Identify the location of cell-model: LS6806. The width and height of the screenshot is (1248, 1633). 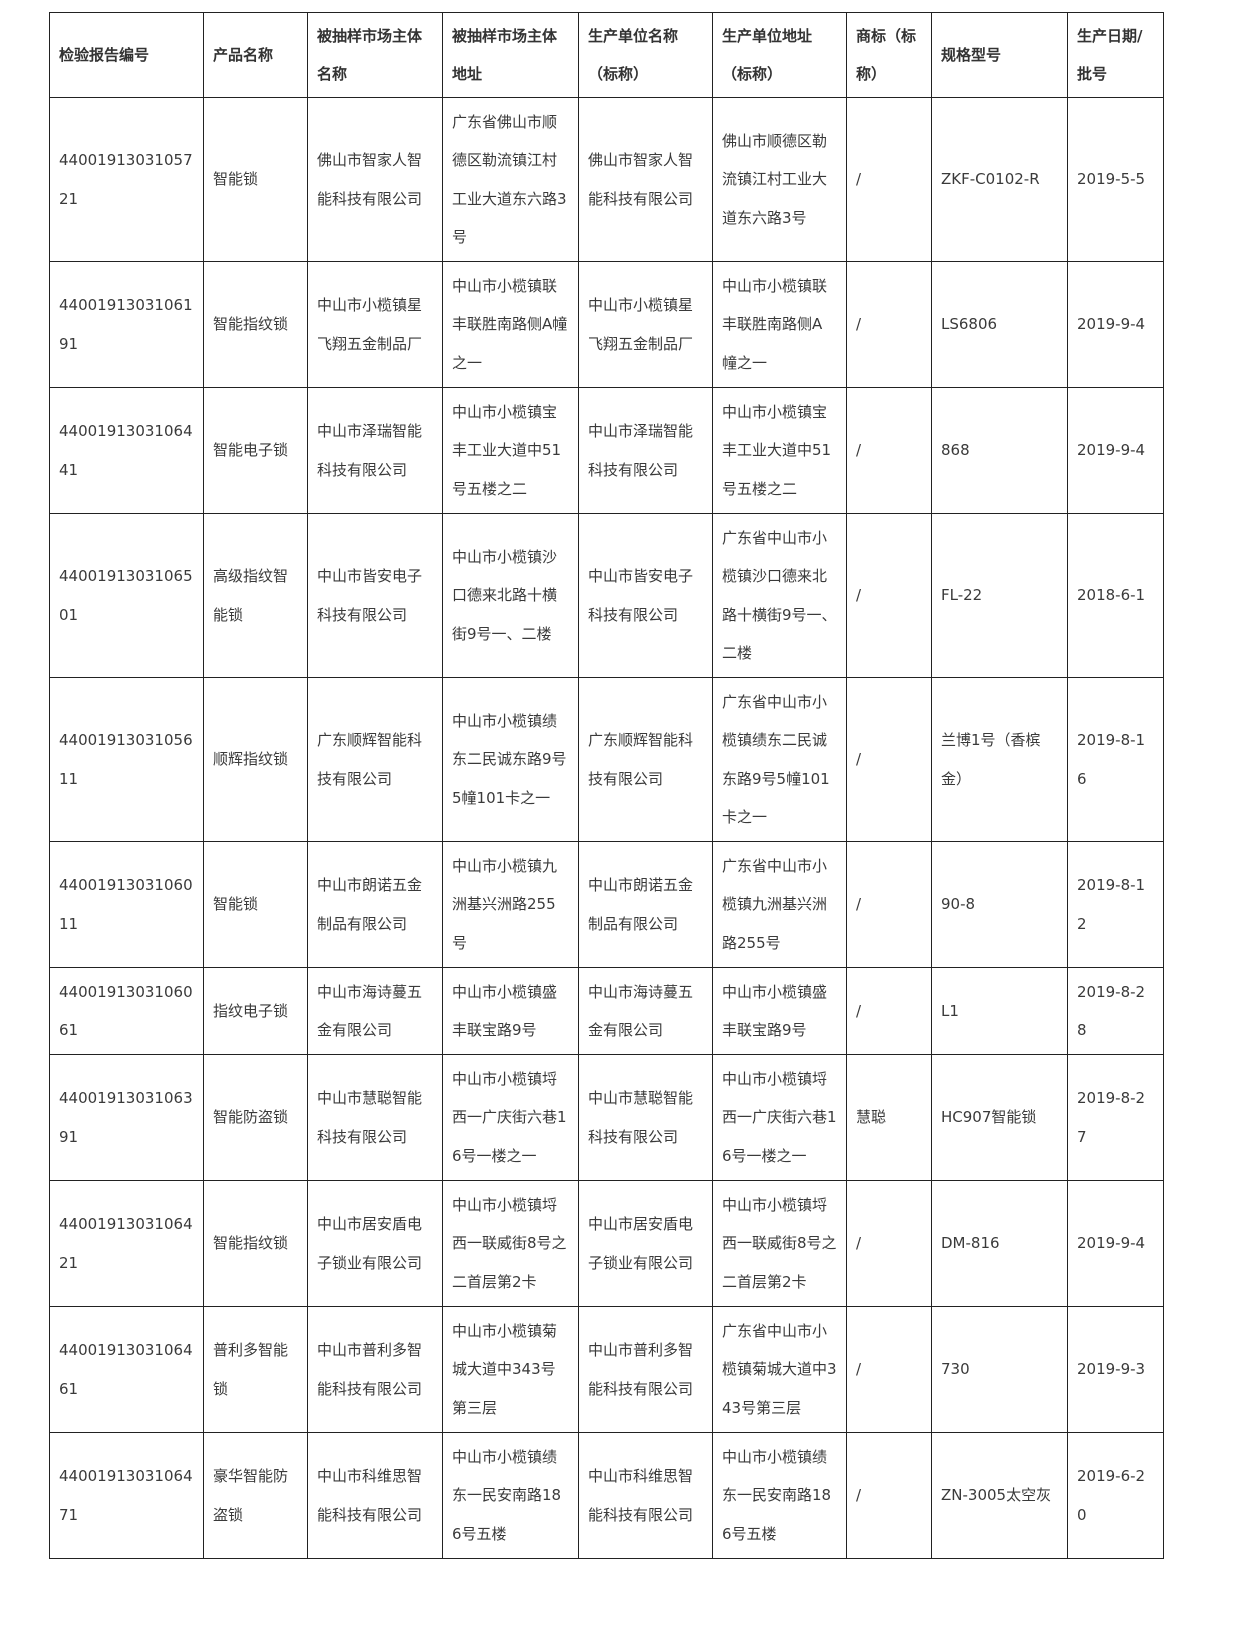
(999, 324).